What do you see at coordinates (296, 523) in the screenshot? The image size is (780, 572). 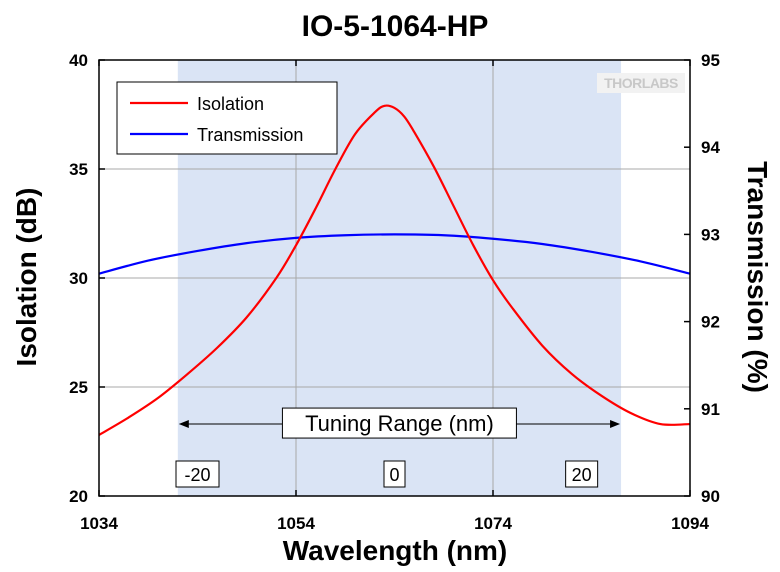 I see `x-tick-label: 1054` at bounding box center [296, 523].